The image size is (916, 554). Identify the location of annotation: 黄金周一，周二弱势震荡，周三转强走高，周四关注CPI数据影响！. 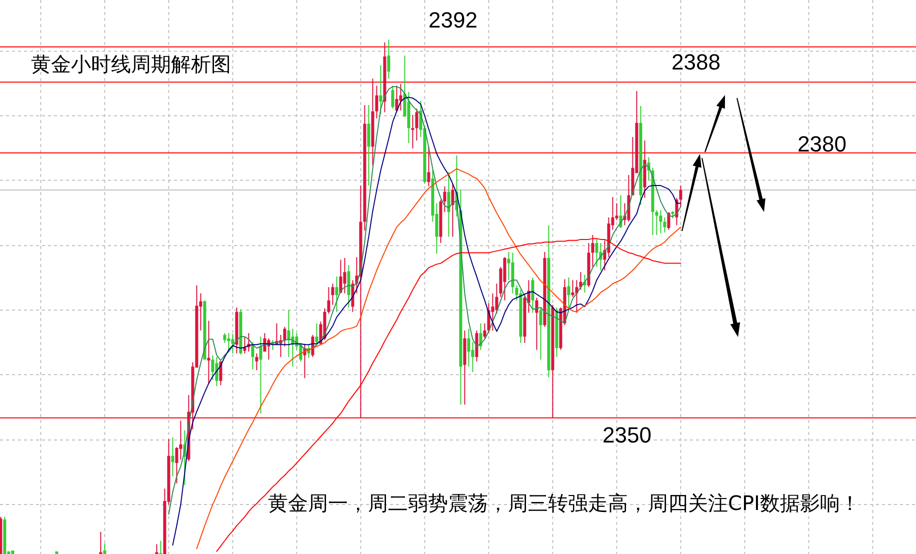
(564, 503).